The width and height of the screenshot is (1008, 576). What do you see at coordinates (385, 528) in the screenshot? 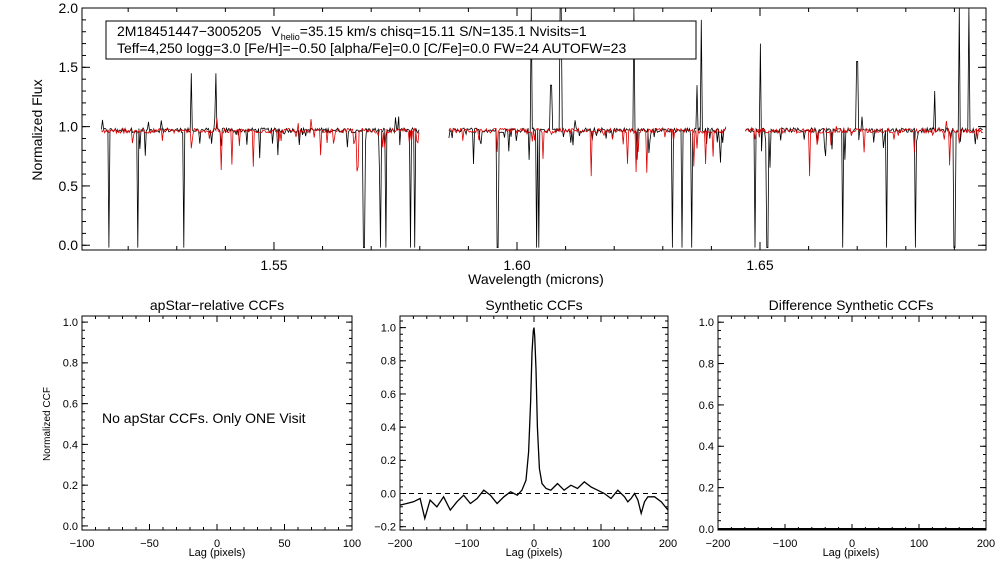
I see `synthetic-ccf-y-tick-label: −0.2` at bounding box center [385, 528].